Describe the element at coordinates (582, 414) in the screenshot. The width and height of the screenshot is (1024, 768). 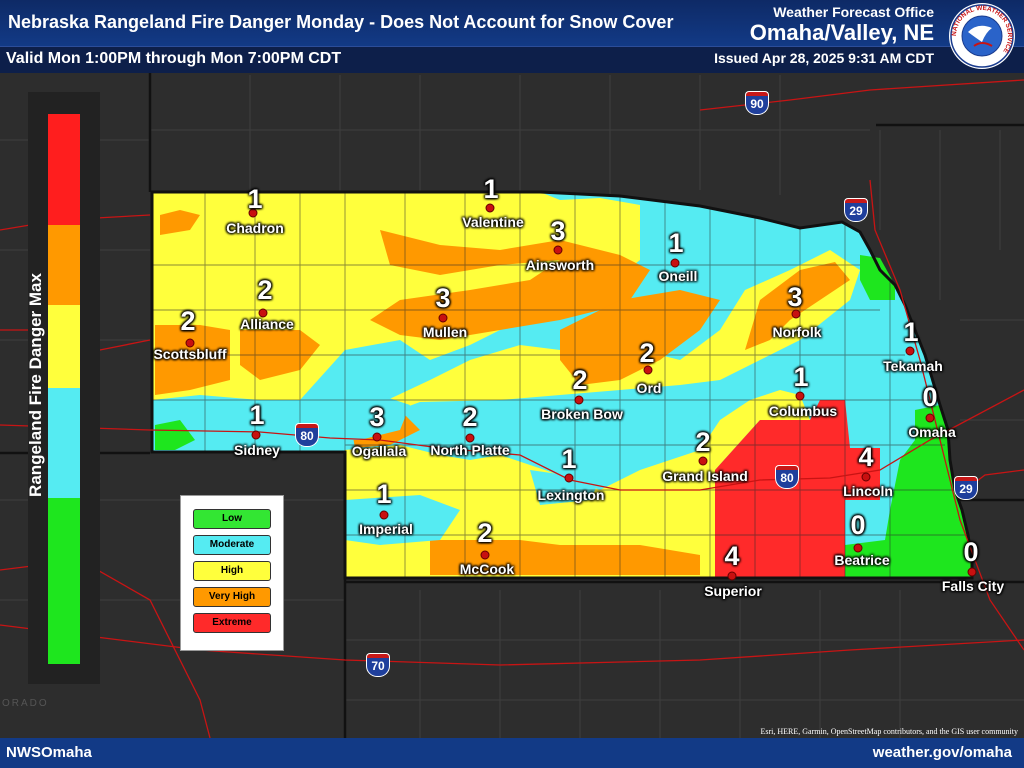
I see `city-label-broken-bow: Broken Bow` at that location.